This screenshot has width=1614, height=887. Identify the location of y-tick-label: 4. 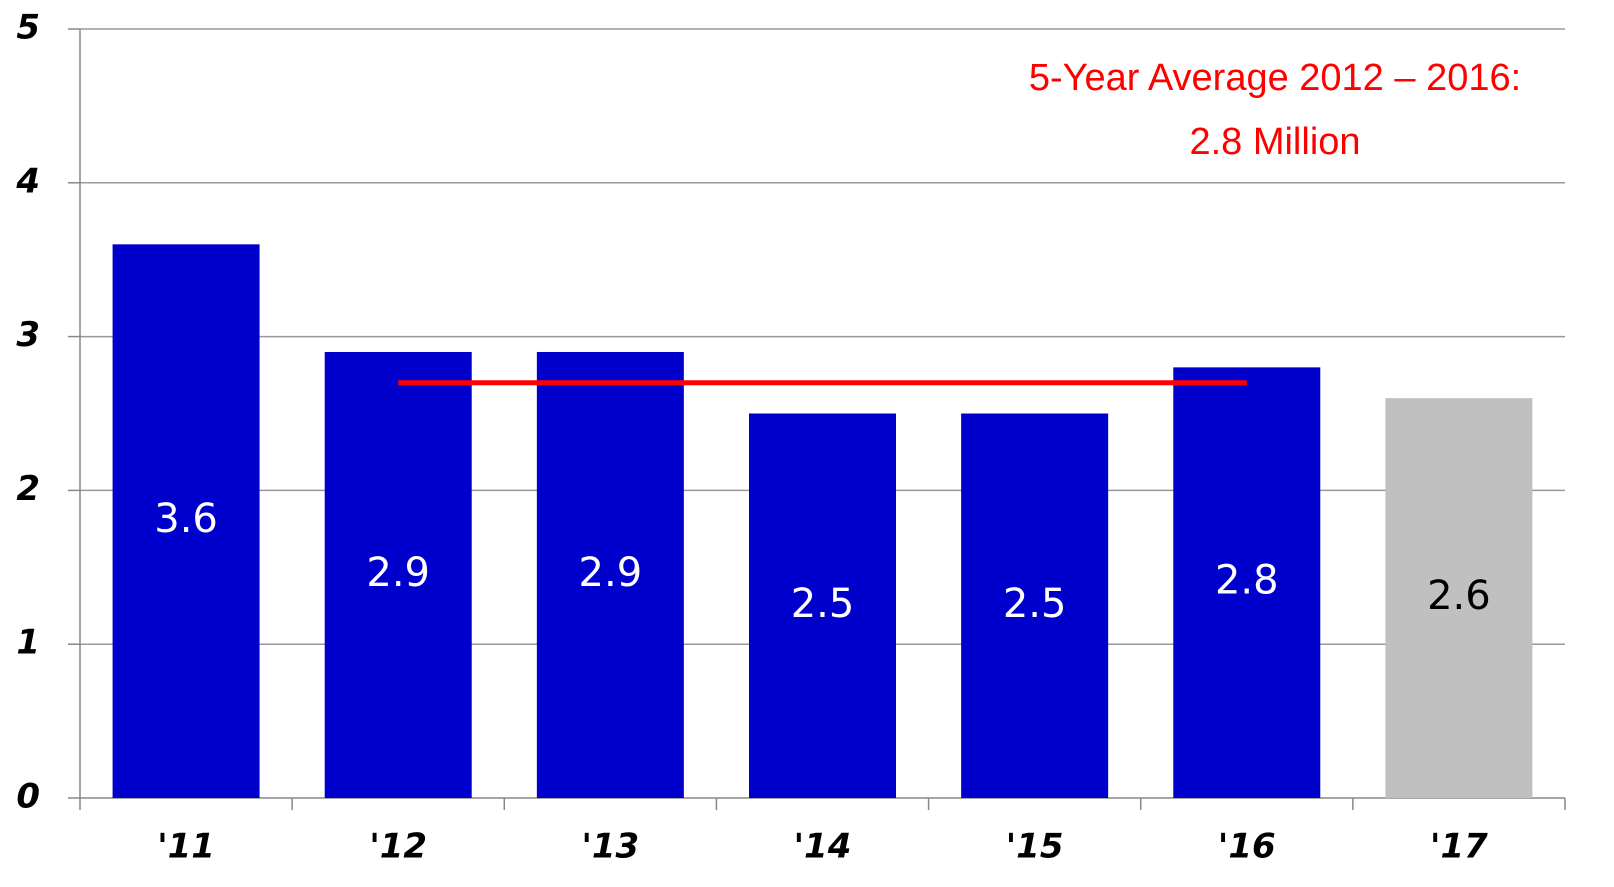
(27, 181).